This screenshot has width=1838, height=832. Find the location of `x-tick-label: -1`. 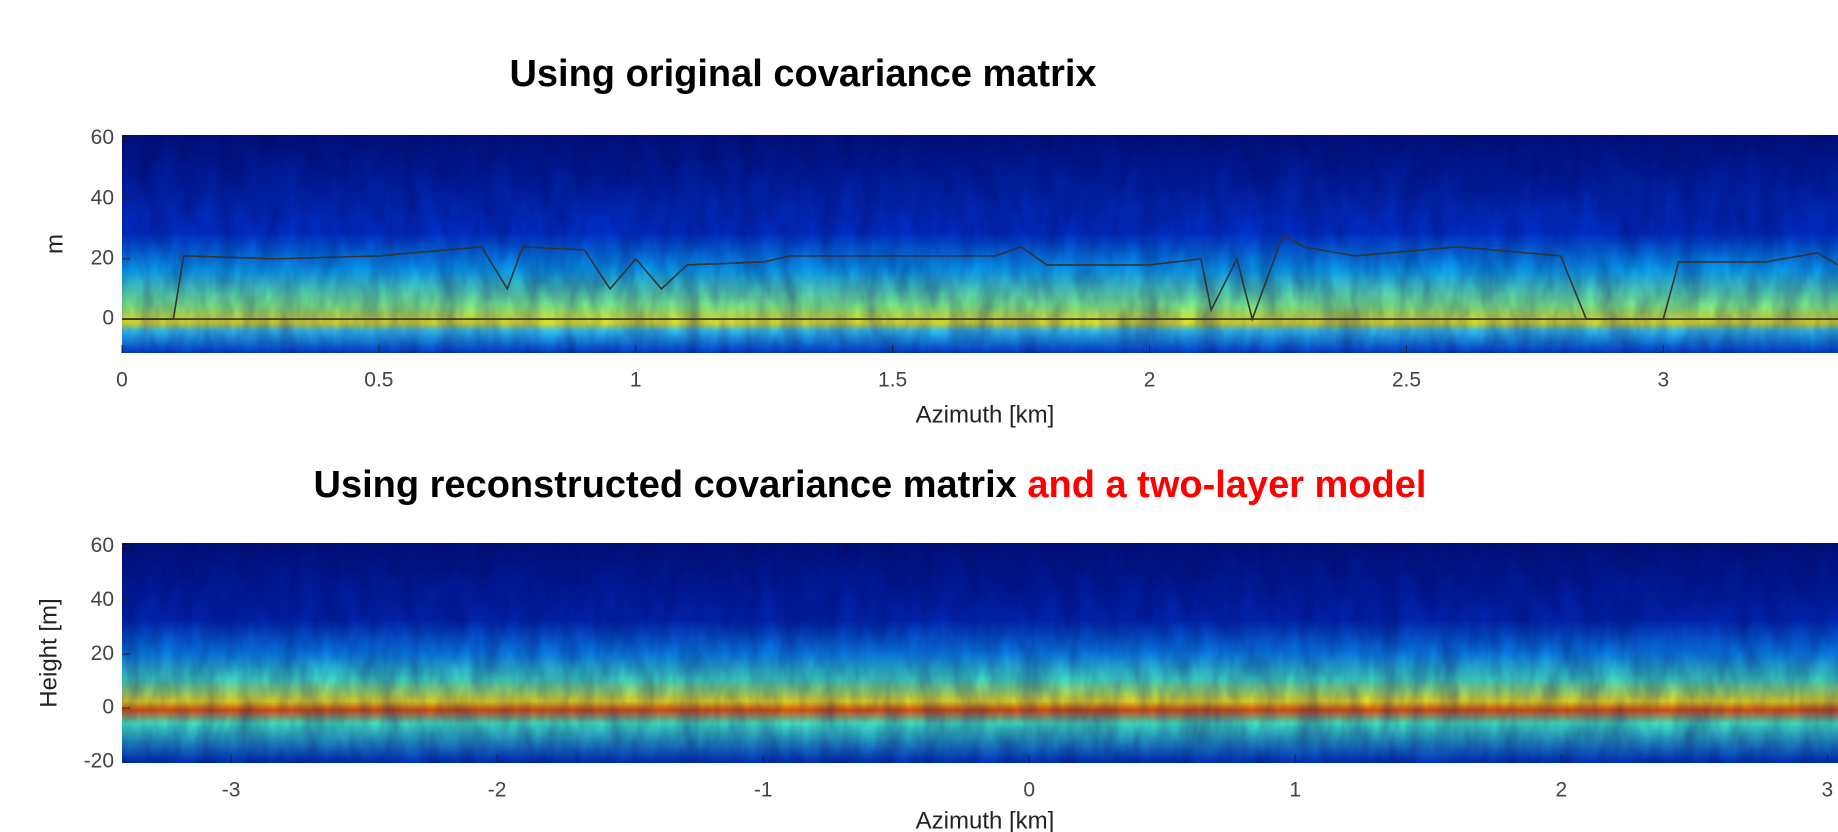

x-tick-label: -1 is located at coordinates (763, 790).